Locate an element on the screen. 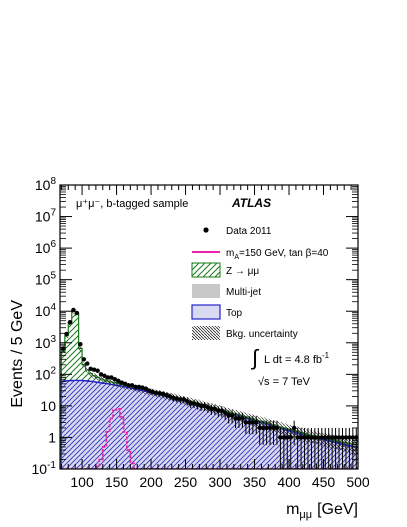 The height and width of the screenshot is (527, 407). x-tick-label: 100 is located at coordinates (82, 482).